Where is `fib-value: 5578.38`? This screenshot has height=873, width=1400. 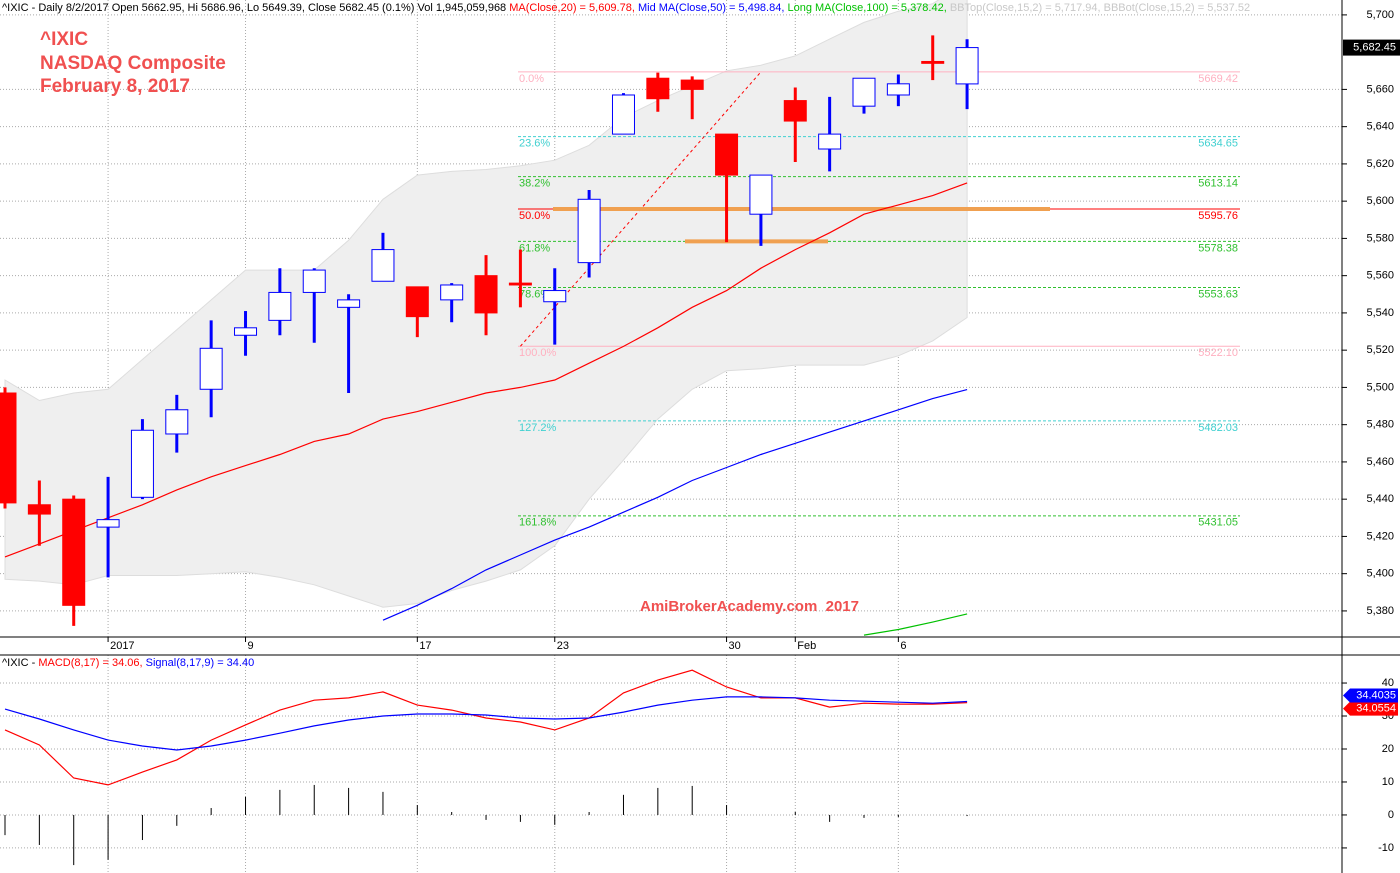
fib-value: 5578.38 is located at coordinates (1218, 248).